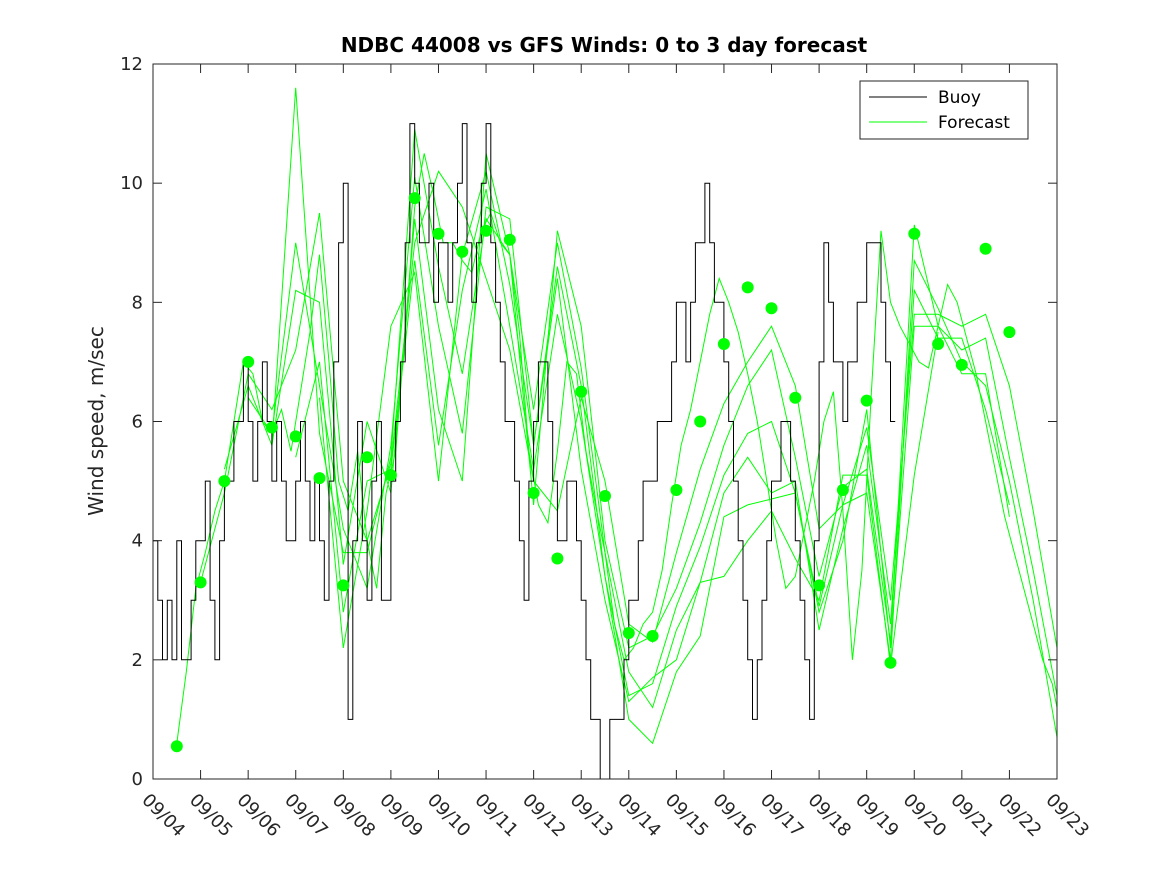 This screenshot has height=875, width=1167. Describe the element at coordinates (959, 98) in the screenshot. I see `legend-label-buoy: Buoy` at that location.